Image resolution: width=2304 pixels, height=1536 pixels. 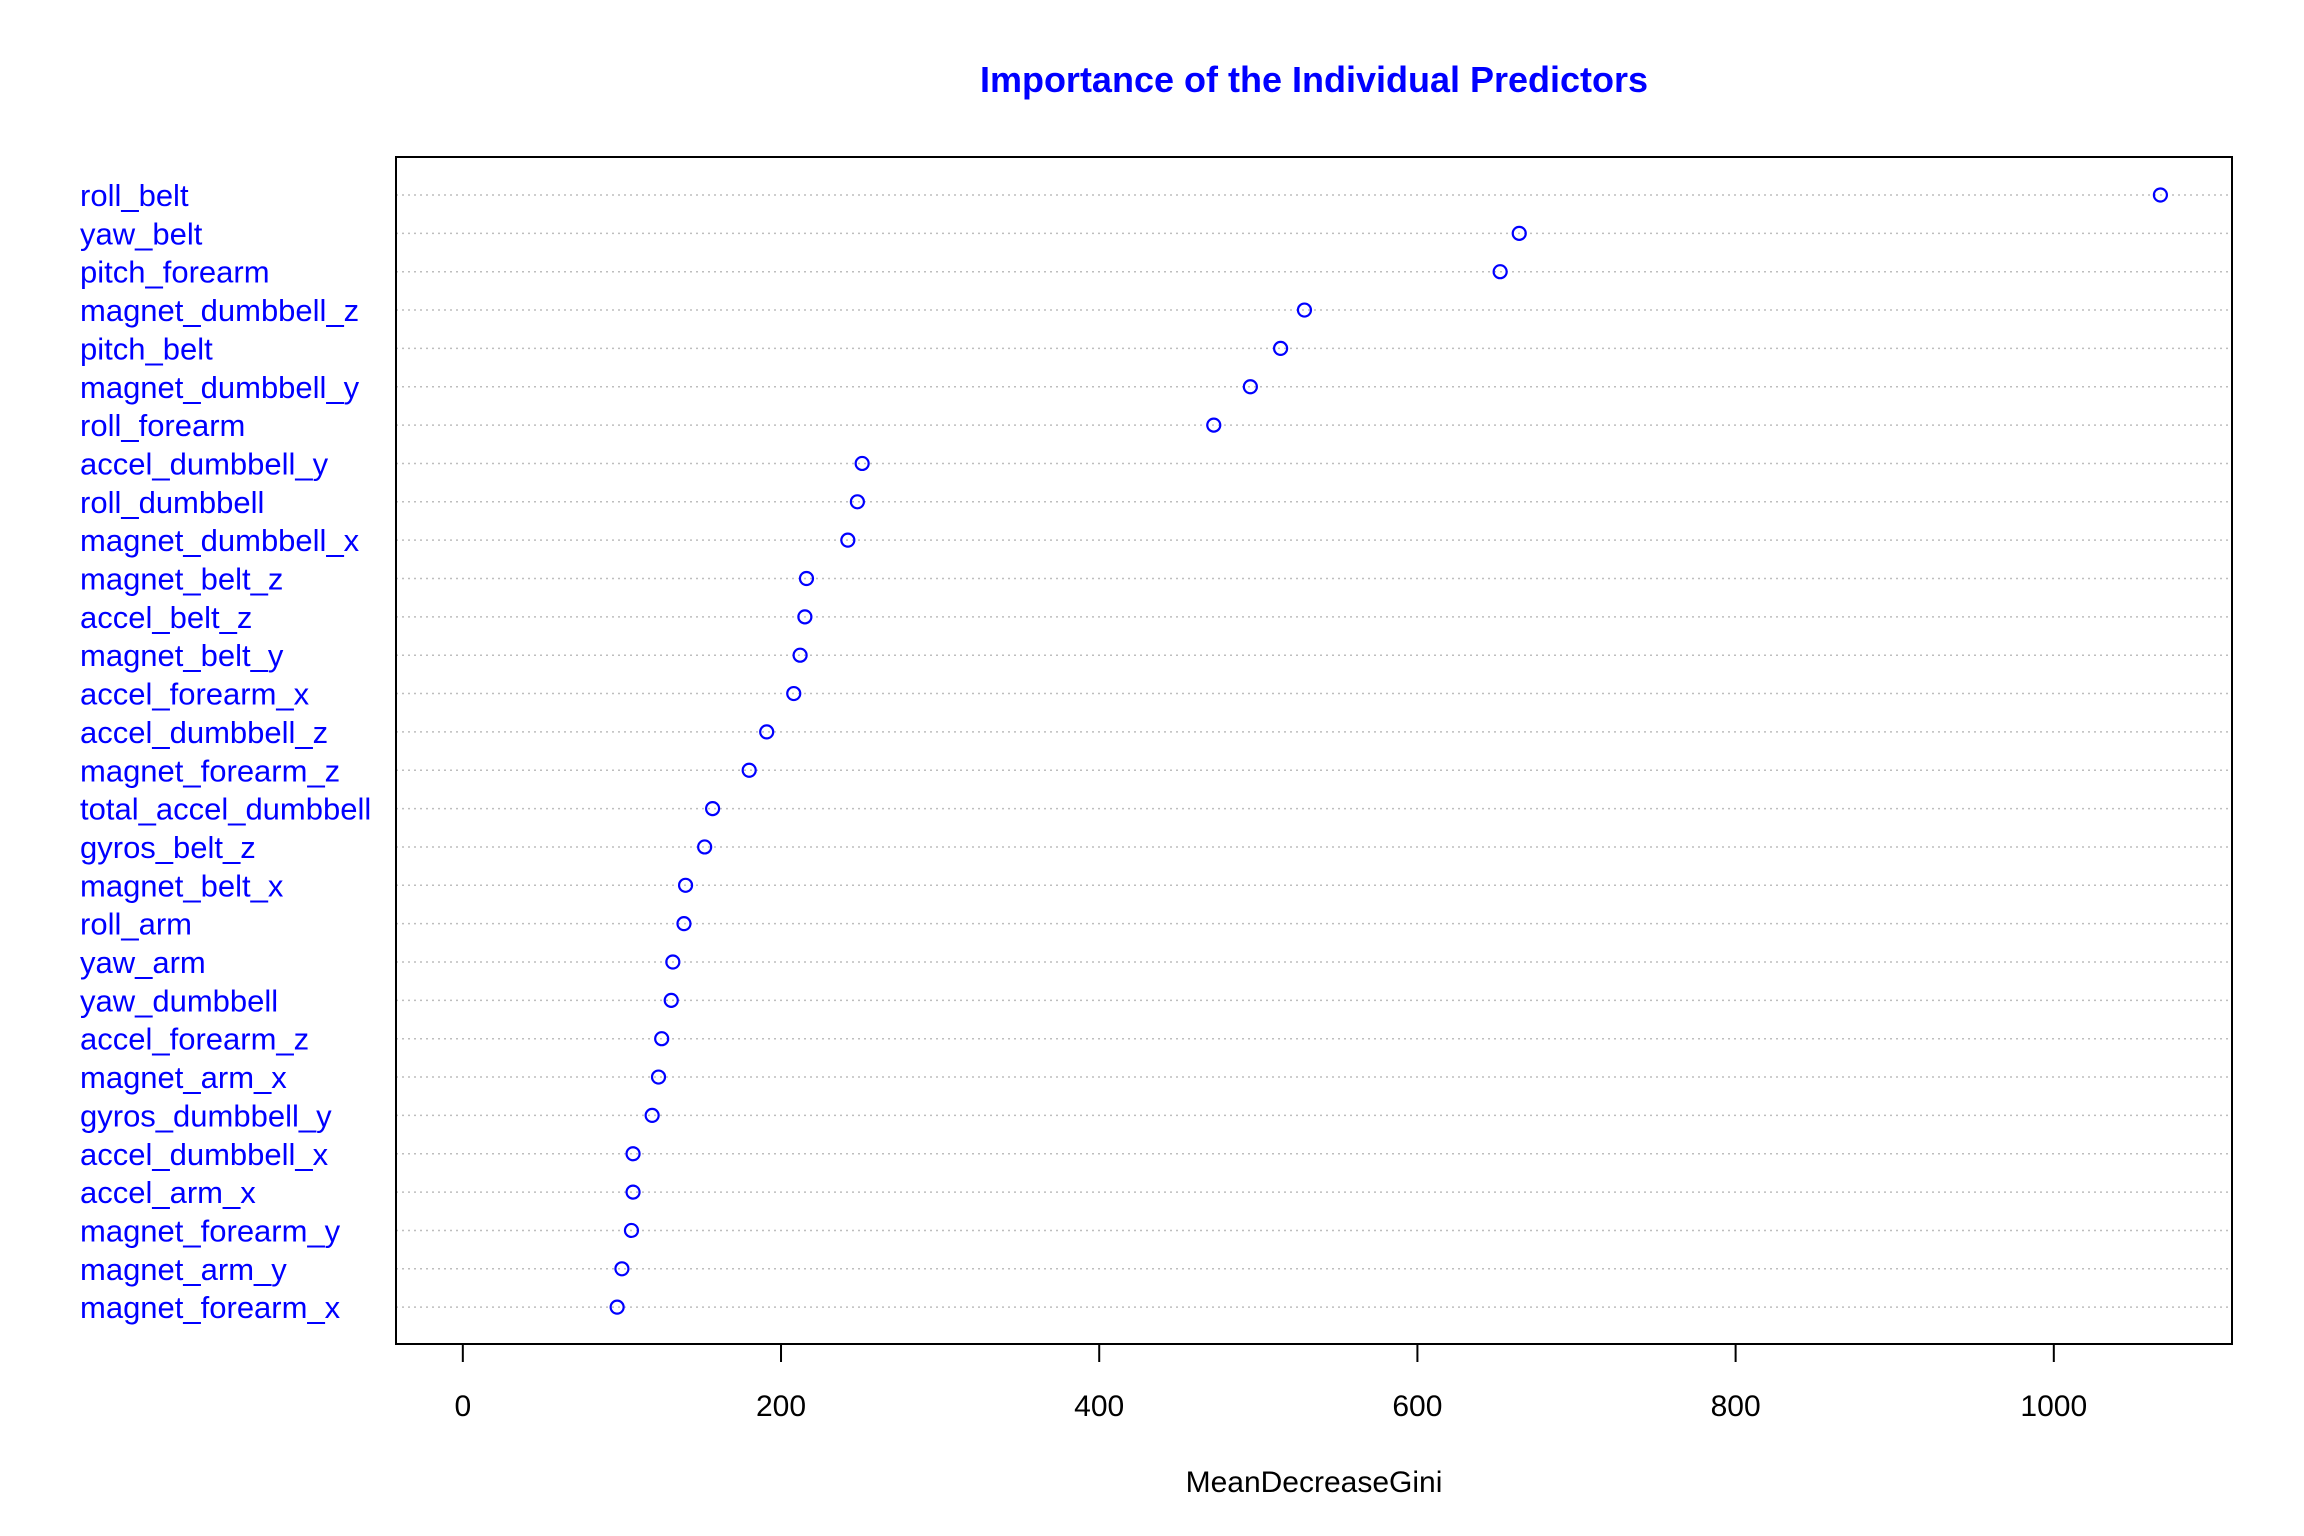 I want to click on x-axis: 0 200 400 600 800 1000, so click(x=1270, y=1383).